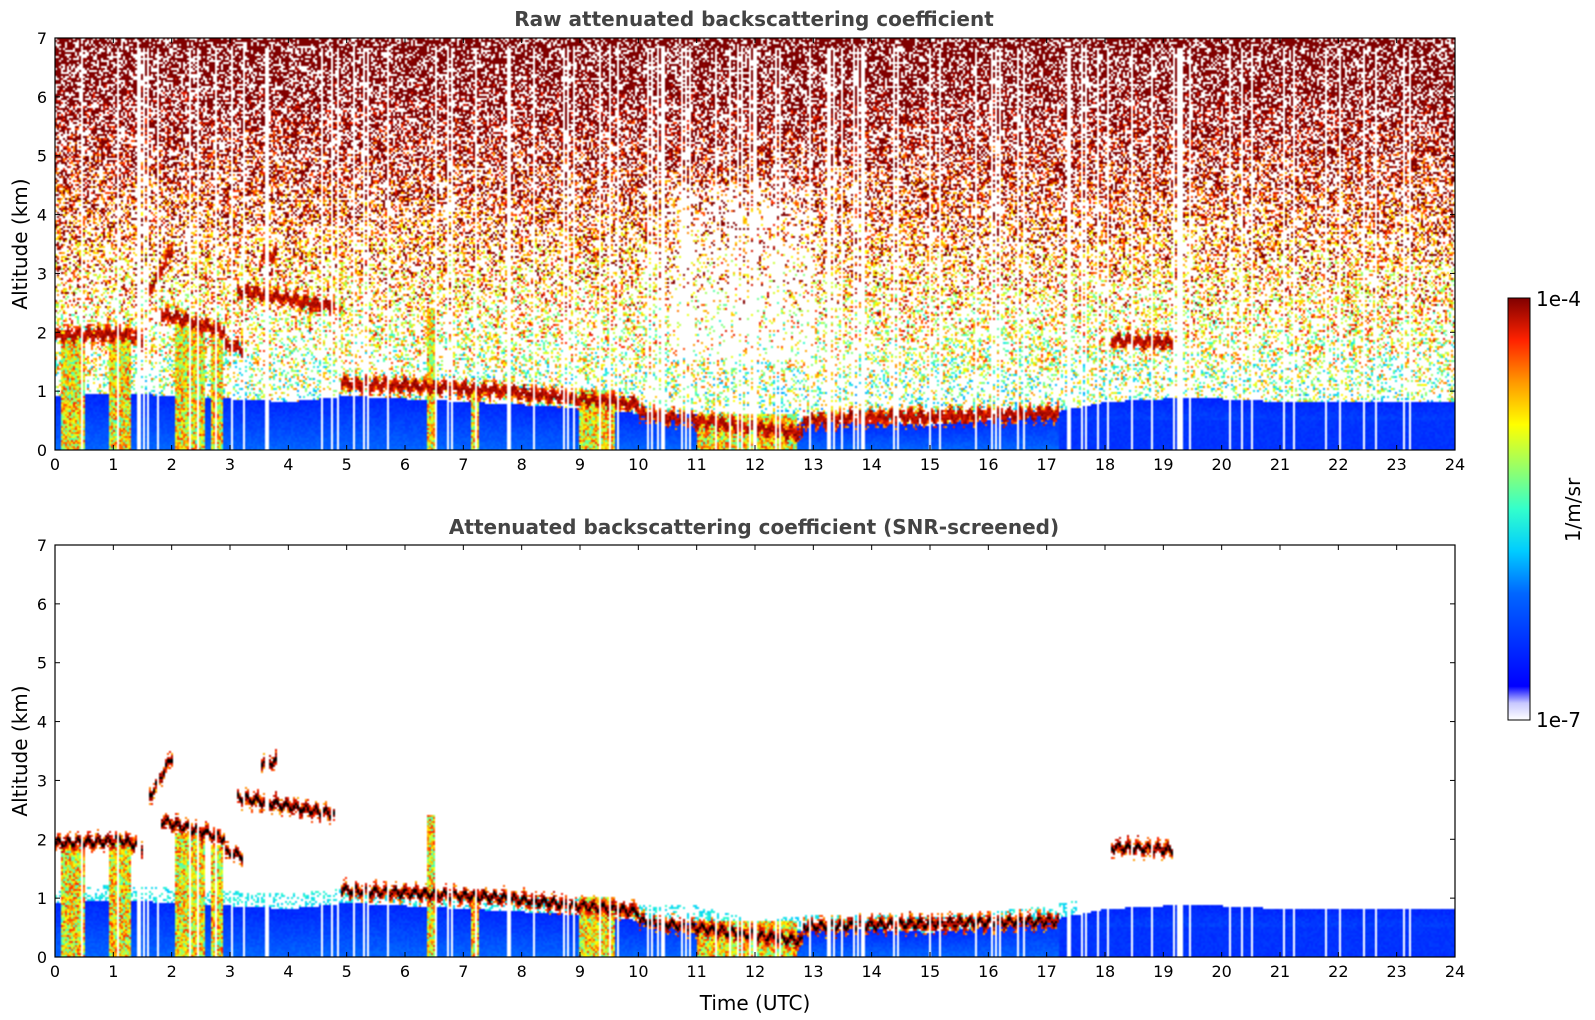 Image resolution: width=1595 pixels, height=1020 pixels. I want to click on colorbar: 1e-4 1e-7 1/m/sr, so click(1546, 509).